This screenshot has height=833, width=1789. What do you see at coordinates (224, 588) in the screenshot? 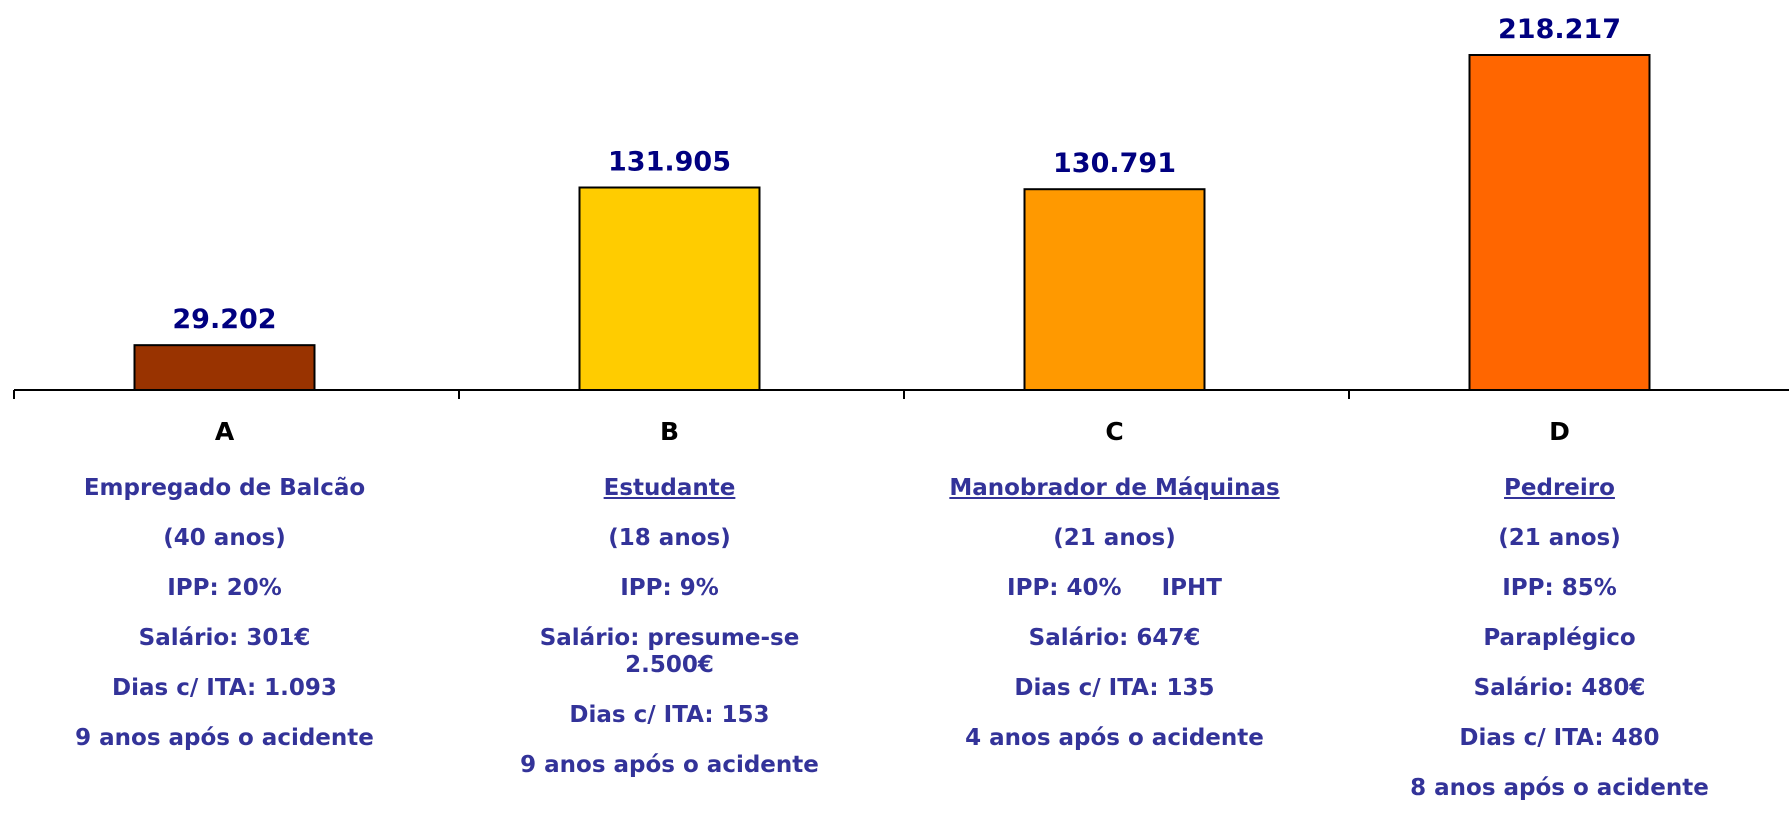
I see `detail-line: IPP: 20%` at bounding box center [224, 588].